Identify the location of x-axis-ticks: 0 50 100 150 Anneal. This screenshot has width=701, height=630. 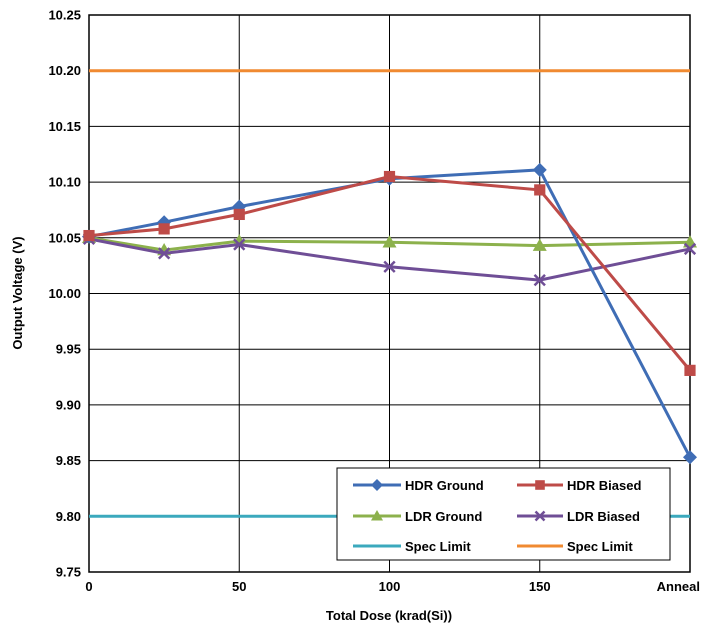
(392, 586).